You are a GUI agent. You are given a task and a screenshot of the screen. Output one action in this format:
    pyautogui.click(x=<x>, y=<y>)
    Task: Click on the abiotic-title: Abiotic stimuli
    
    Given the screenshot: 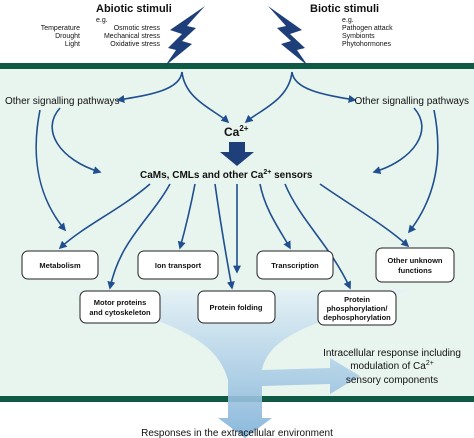 What is the action you would take?
    pyautogui.click(x=134, y=9)
    